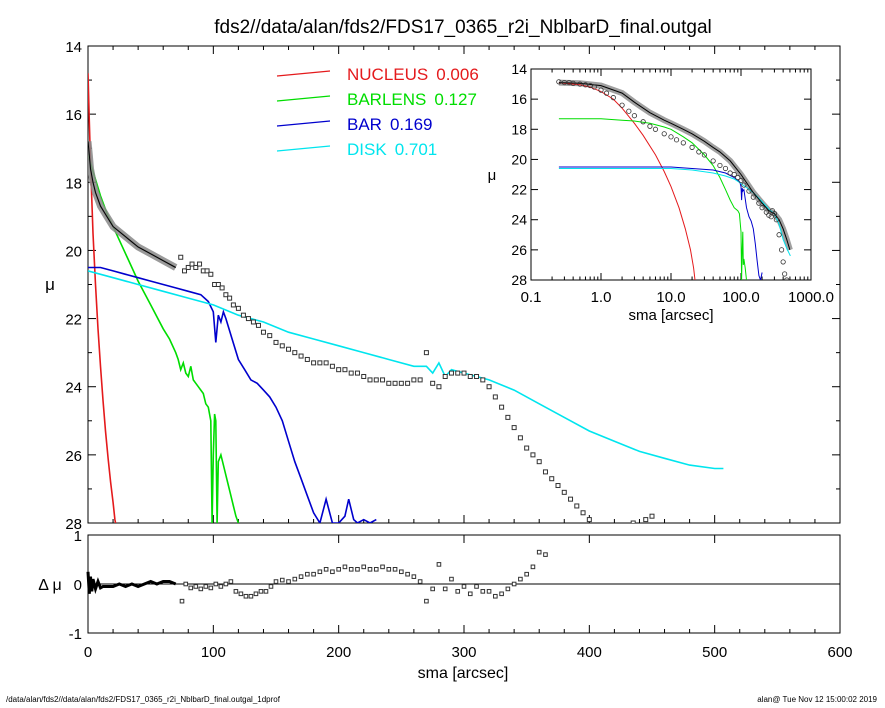 The width and height of the screenshot is (885, 708). Describe the element at coordinates (303, 123) in the screenshot. I see `legend-swatch-bar` at that location.